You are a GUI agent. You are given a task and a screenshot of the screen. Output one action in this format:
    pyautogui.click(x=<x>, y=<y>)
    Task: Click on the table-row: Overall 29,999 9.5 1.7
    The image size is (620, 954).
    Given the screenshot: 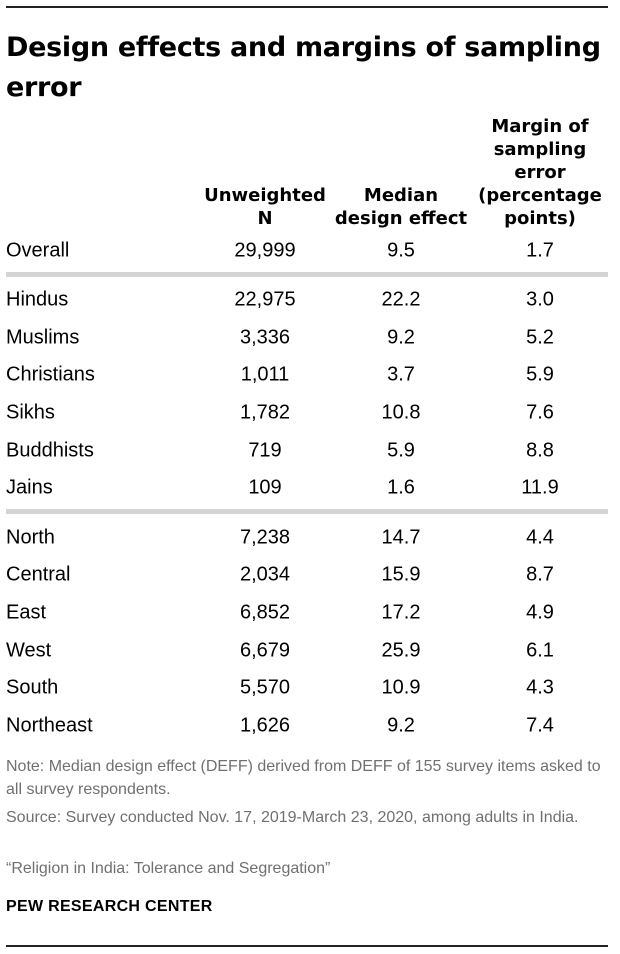 What is the action you would take?
    pyautogui.click(x=310, y=250)
    